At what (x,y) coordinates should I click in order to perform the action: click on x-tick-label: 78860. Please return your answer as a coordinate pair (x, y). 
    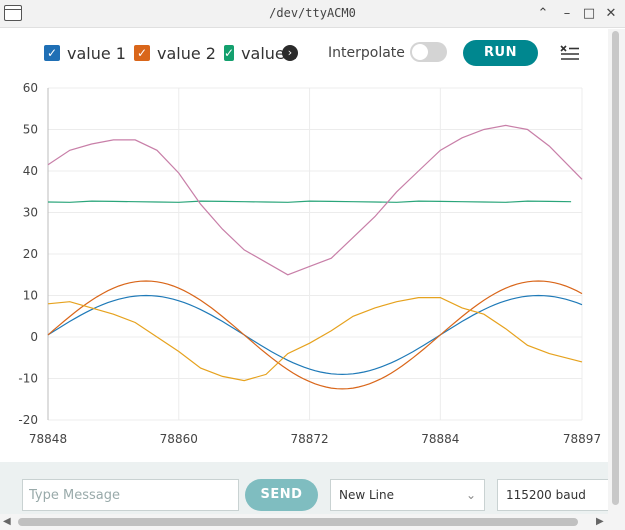
    Looking at the image, I should click on (179, 439).